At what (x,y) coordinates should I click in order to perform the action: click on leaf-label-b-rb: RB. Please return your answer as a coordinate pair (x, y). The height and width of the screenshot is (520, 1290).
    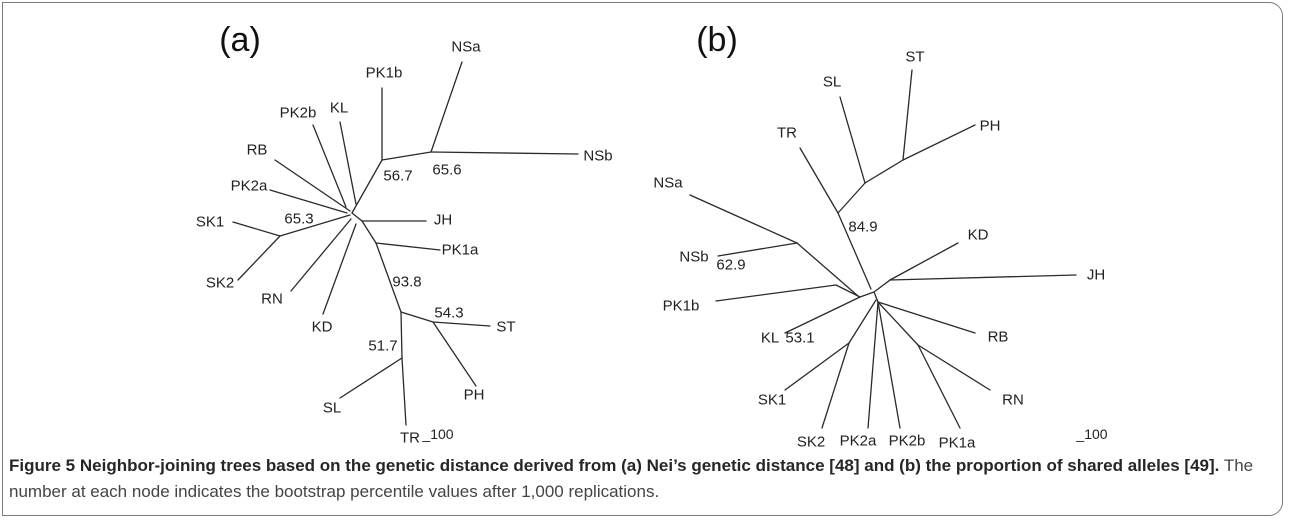
    Looking at the image, I should click on (998, 337).